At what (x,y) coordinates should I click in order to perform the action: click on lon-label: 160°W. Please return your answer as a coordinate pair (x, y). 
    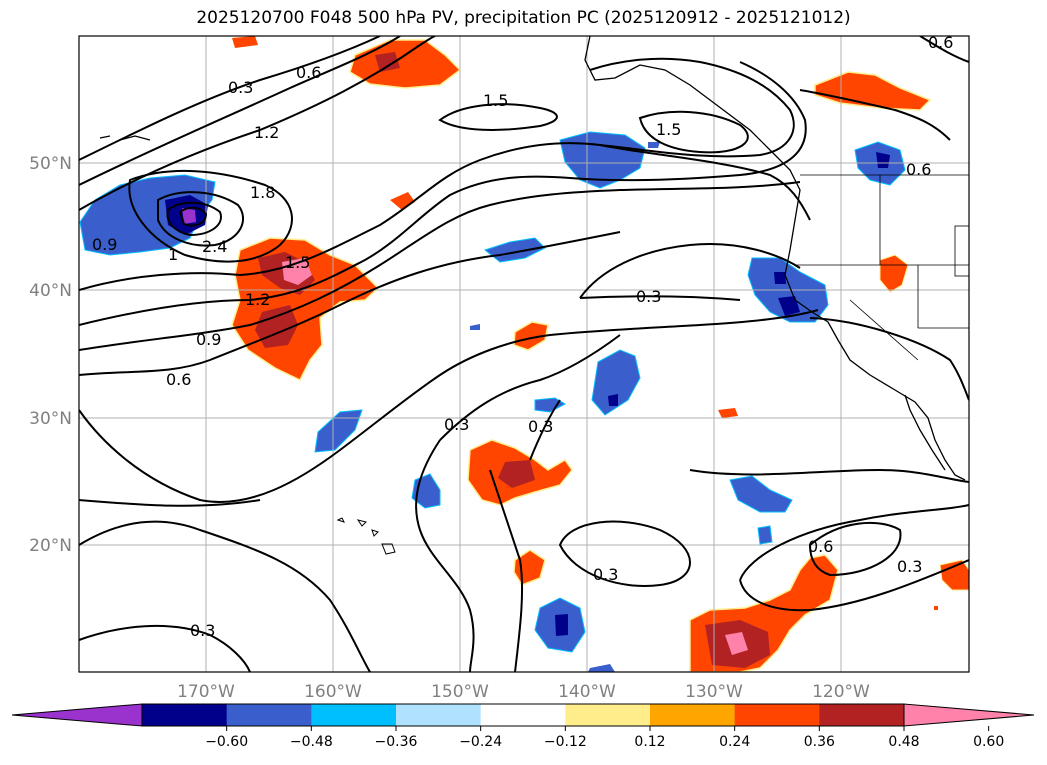
    Looking at the image, I should click on (333, 692).